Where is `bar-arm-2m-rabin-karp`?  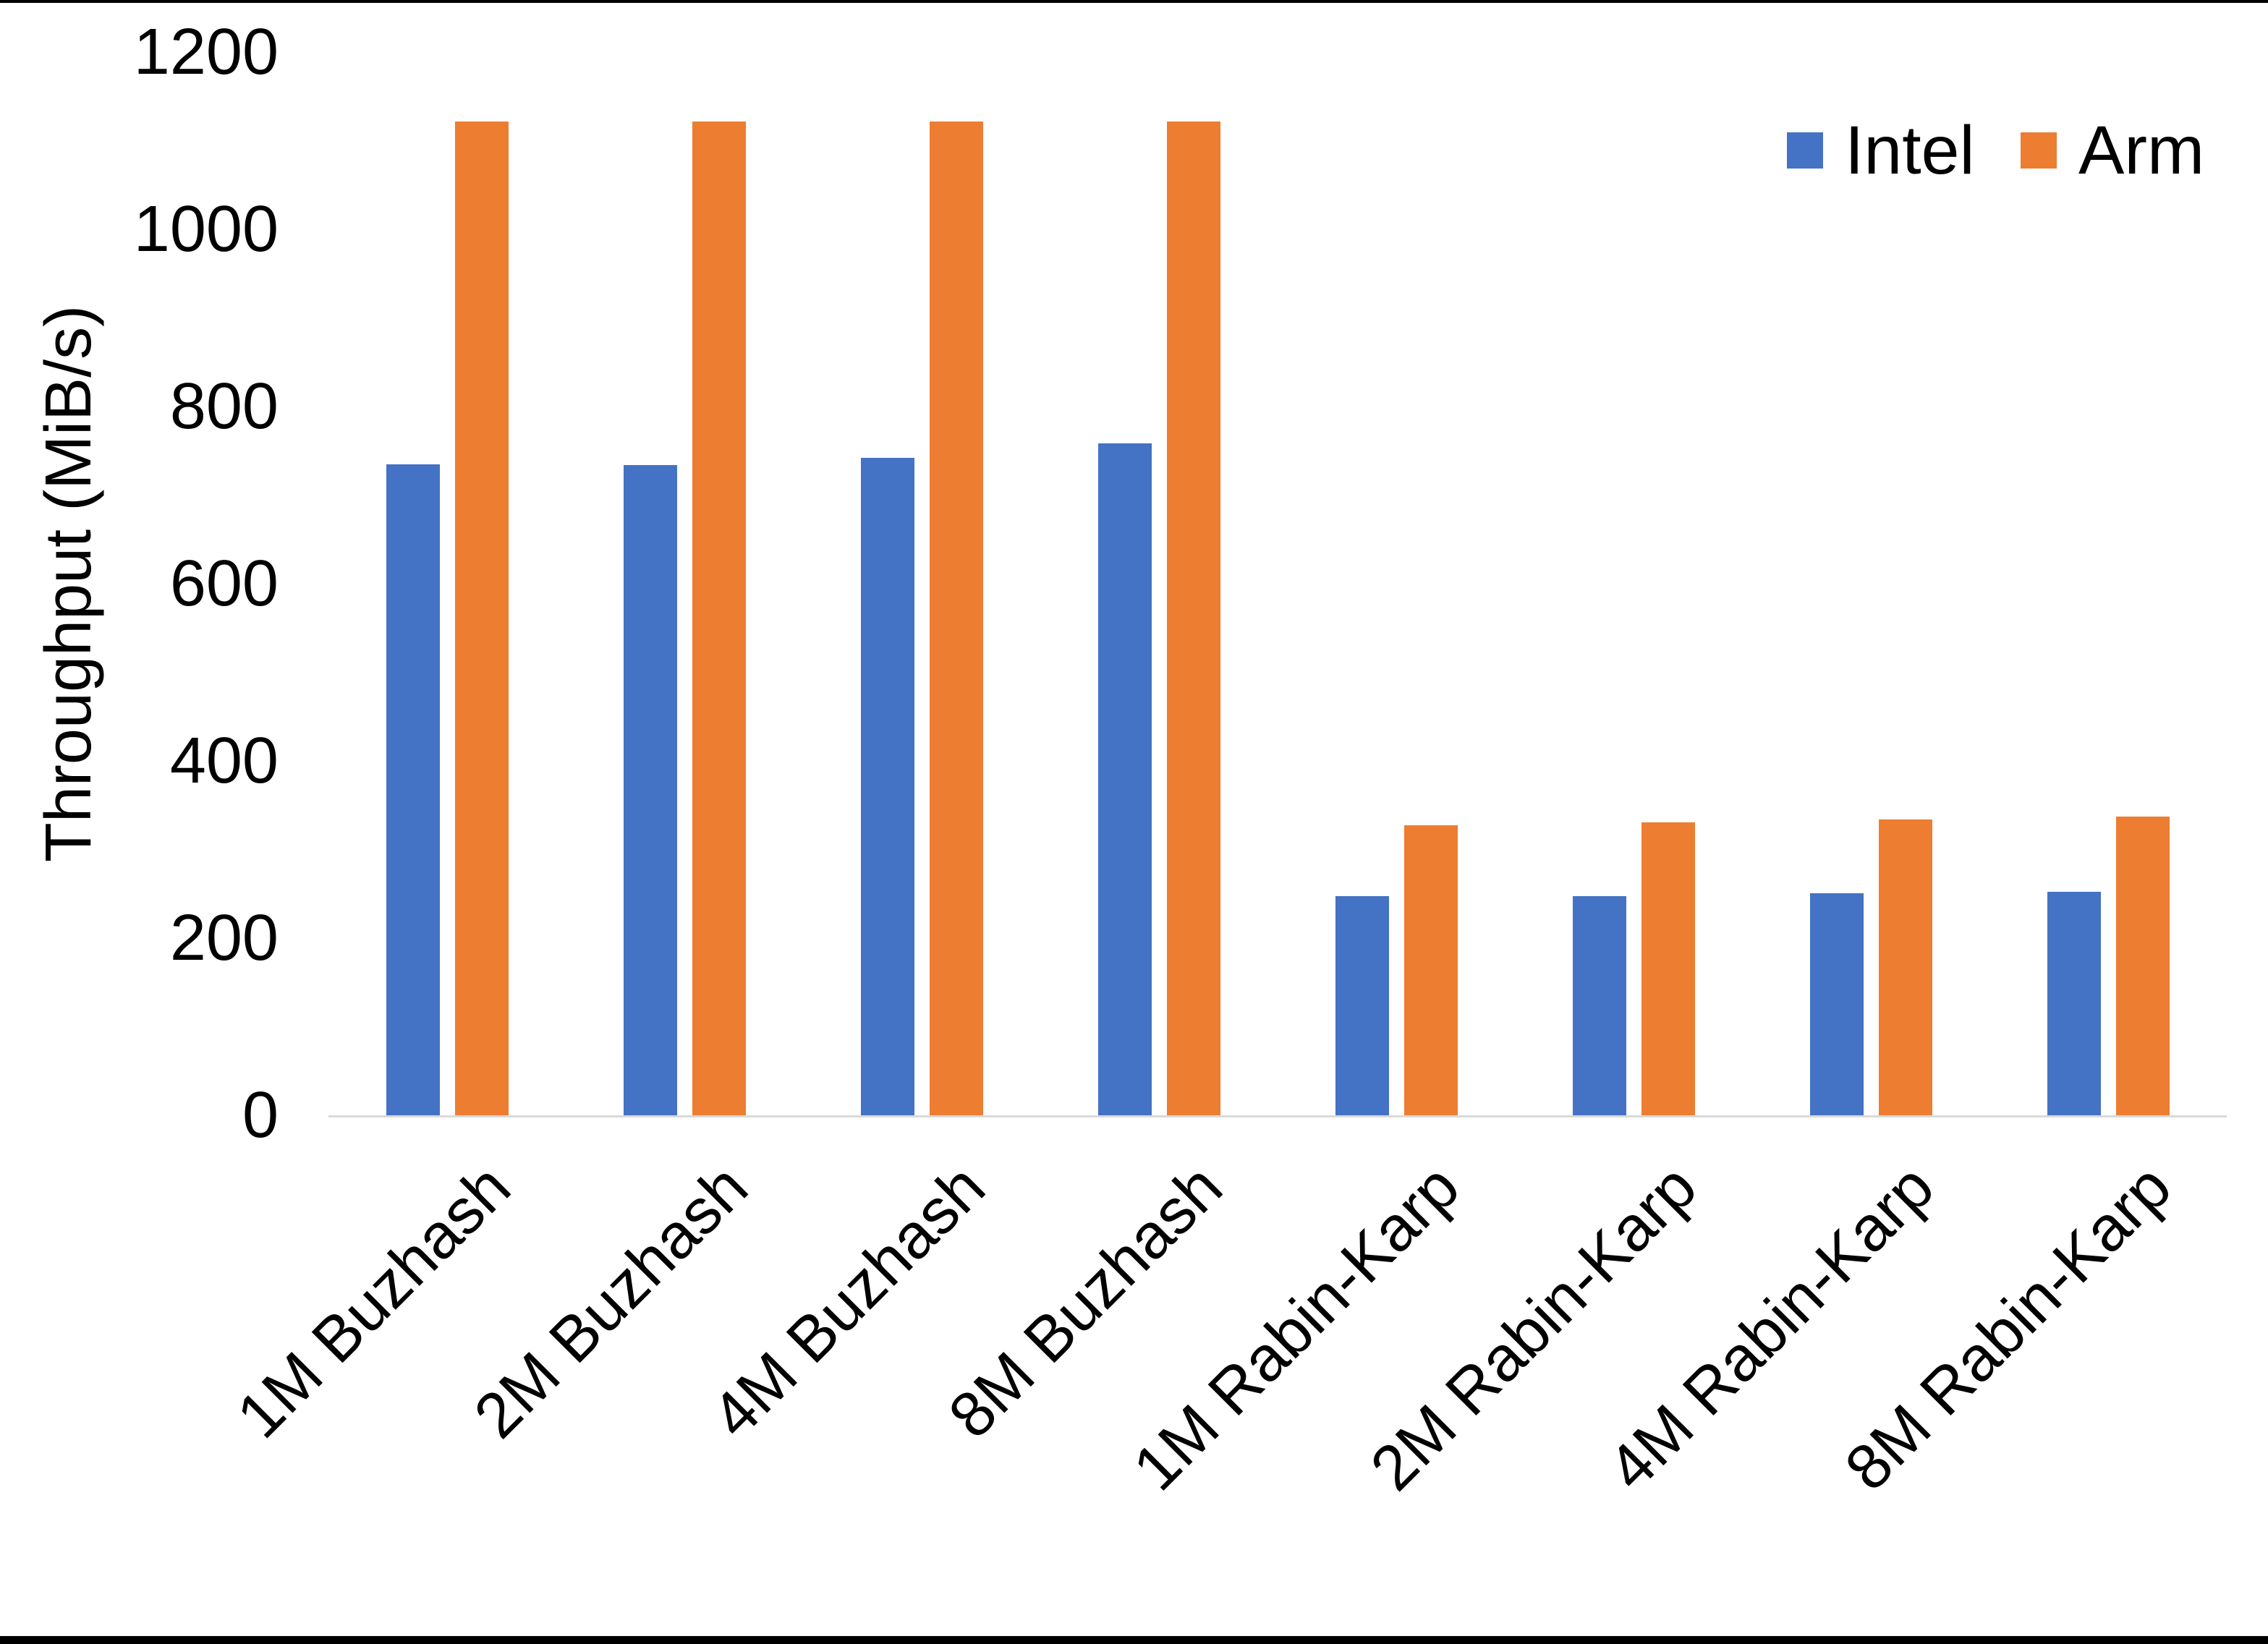
bar-arm-2m-rabin-karp is located at coordinates (1668, 968).